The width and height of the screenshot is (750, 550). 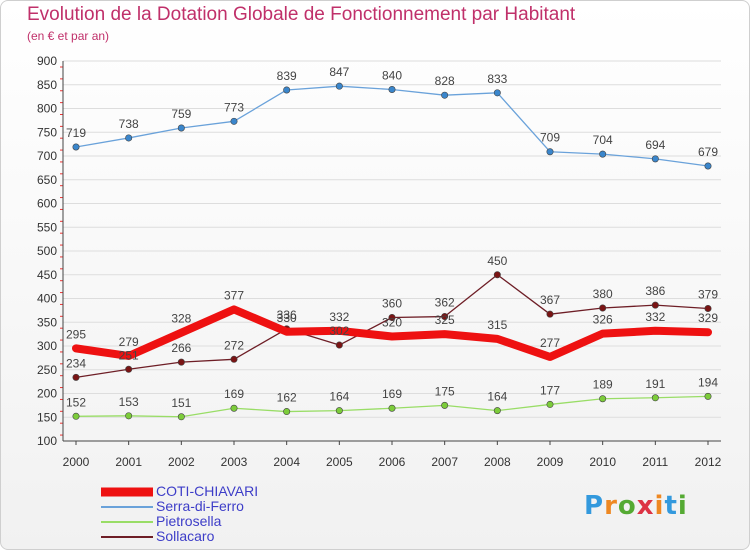 I want to click on data-label-pietrosella: 162, so click(x=287, y=398).